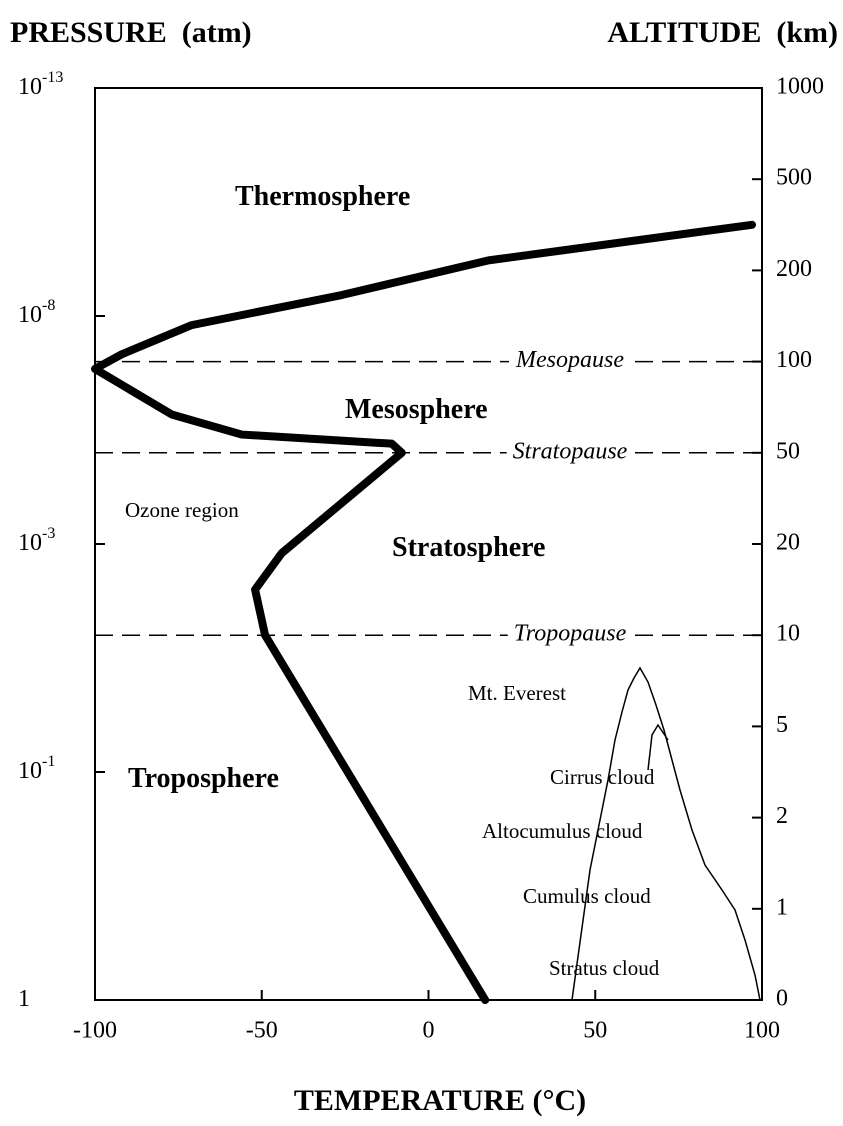  What do you see at coordinates (762, 1031) in the screenshot?
I see `x-tick-label: 100` at bounding box center [762, 1031].